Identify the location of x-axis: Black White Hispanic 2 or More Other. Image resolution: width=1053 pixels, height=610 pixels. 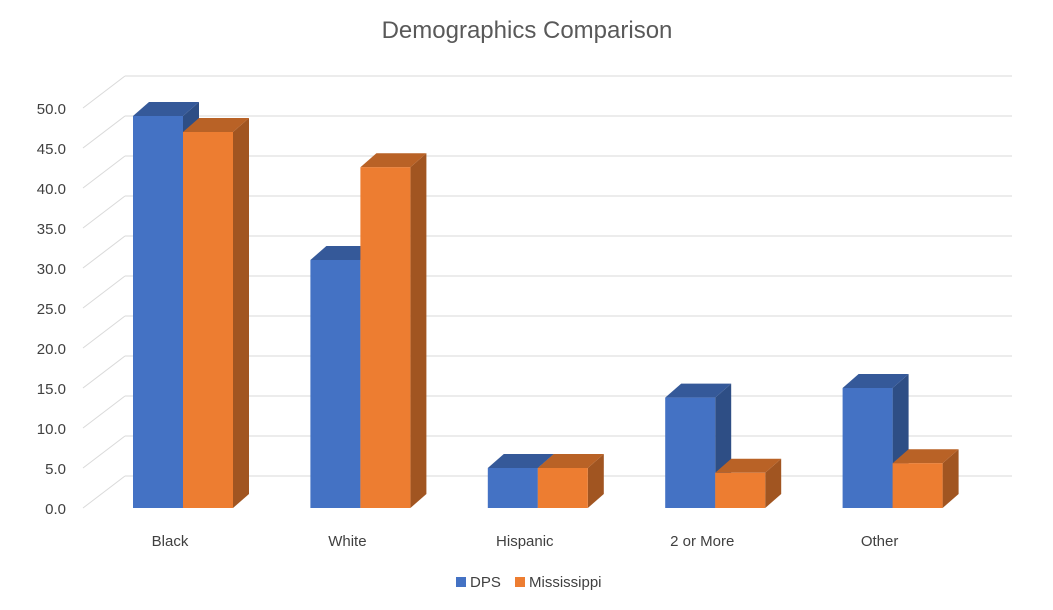
(525, 541).